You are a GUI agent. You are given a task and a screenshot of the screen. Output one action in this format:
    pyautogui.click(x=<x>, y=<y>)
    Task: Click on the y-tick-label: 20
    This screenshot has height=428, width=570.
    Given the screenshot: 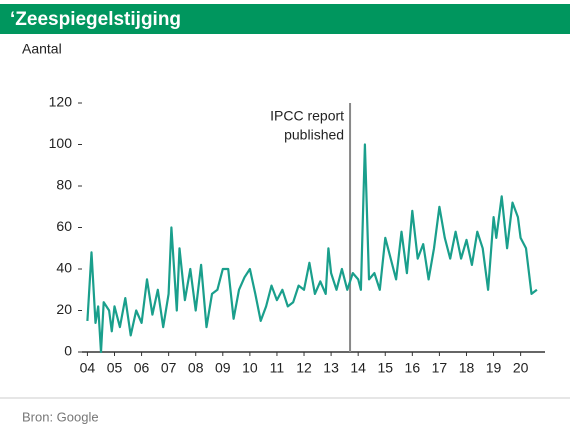 What is the action you would take?
    pyautogui.click(x=64, y=309)
    